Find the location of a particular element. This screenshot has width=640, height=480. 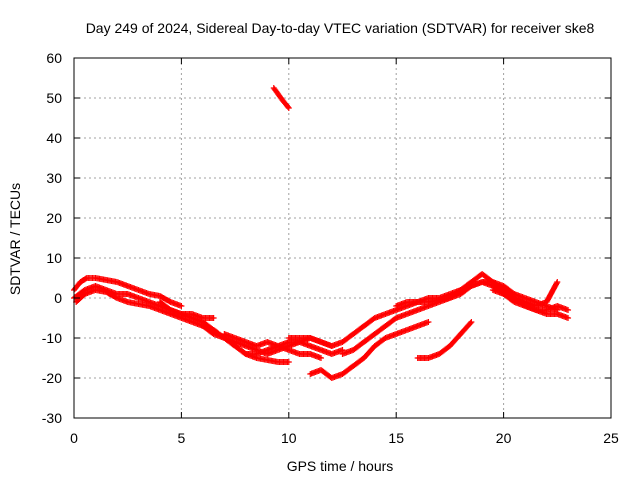

x-tick-label: 15 is located at coordinates (396, 438).